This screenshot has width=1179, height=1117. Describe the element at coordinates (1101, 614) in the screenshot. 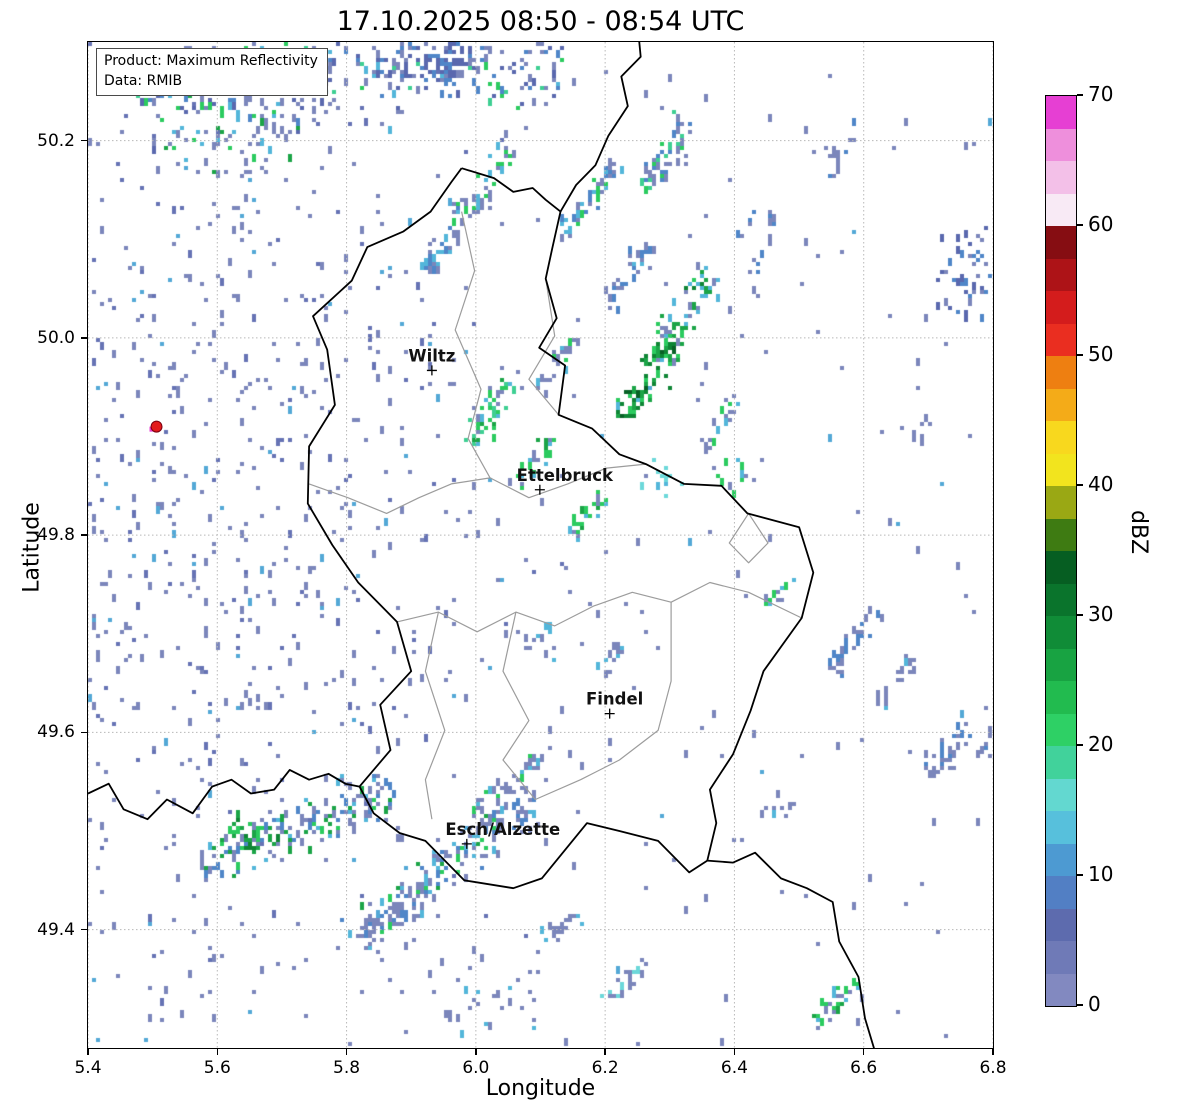

I see `colorbar-tick-label: 30` at that location.